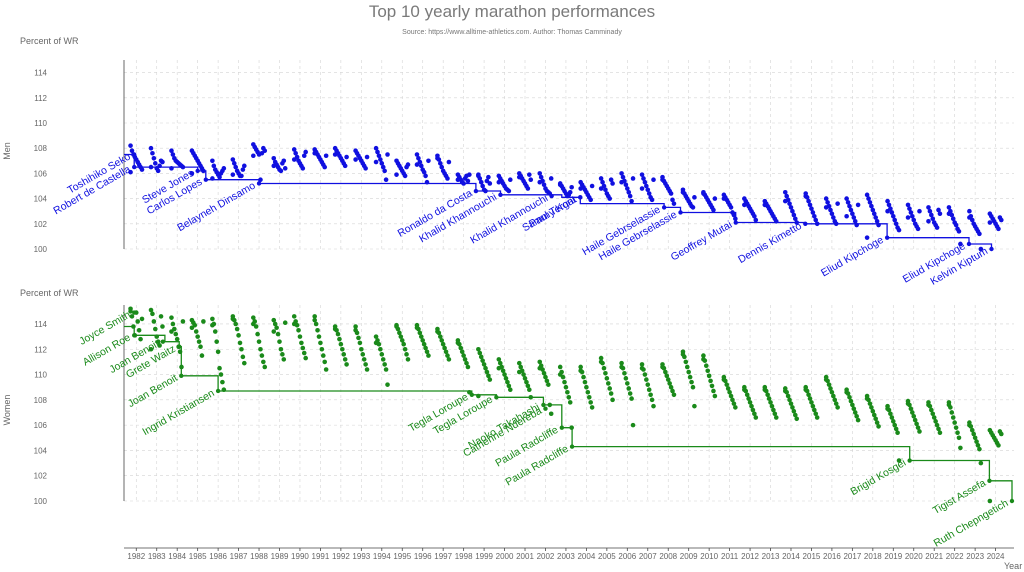 The height and width of the screenshot is (572, 1024). I want to click on x-tick-label: 1990, so click(300, 556).